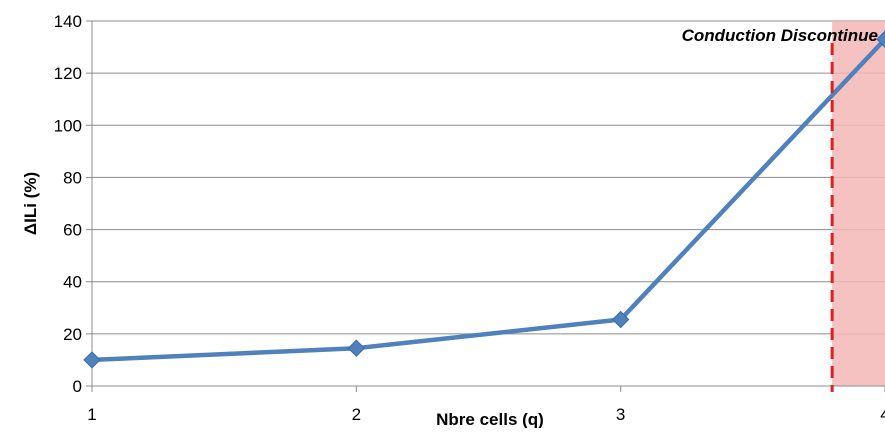 Image resolution: width=885 pixels, height=433 pixels. I want to click on y-tick-label: 120, so click(68, 73).